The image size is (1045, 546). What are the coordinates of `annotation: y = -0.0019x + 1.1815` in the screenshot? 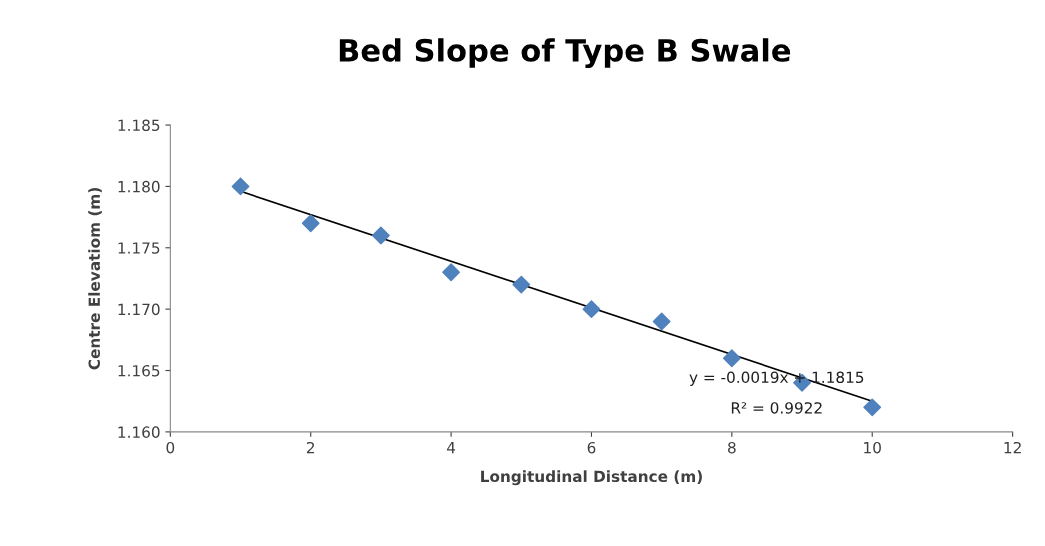 It's located at (776, 378).